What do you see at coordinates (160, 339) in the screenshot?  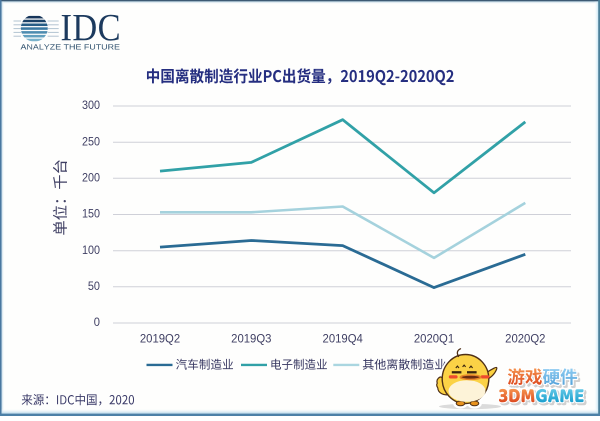 I see `svg-text: 2019Q2` at bounding box center [160, 339].